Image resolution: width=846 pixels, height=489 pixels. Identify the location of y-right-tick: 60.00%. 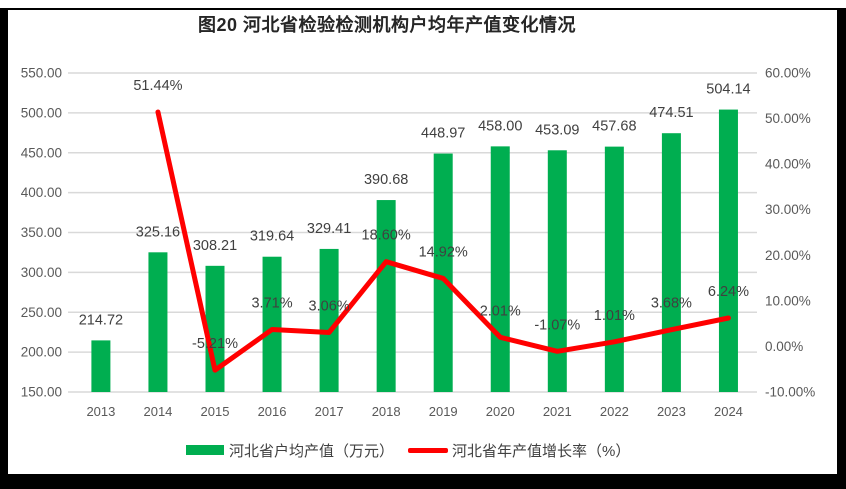
(788, 73).